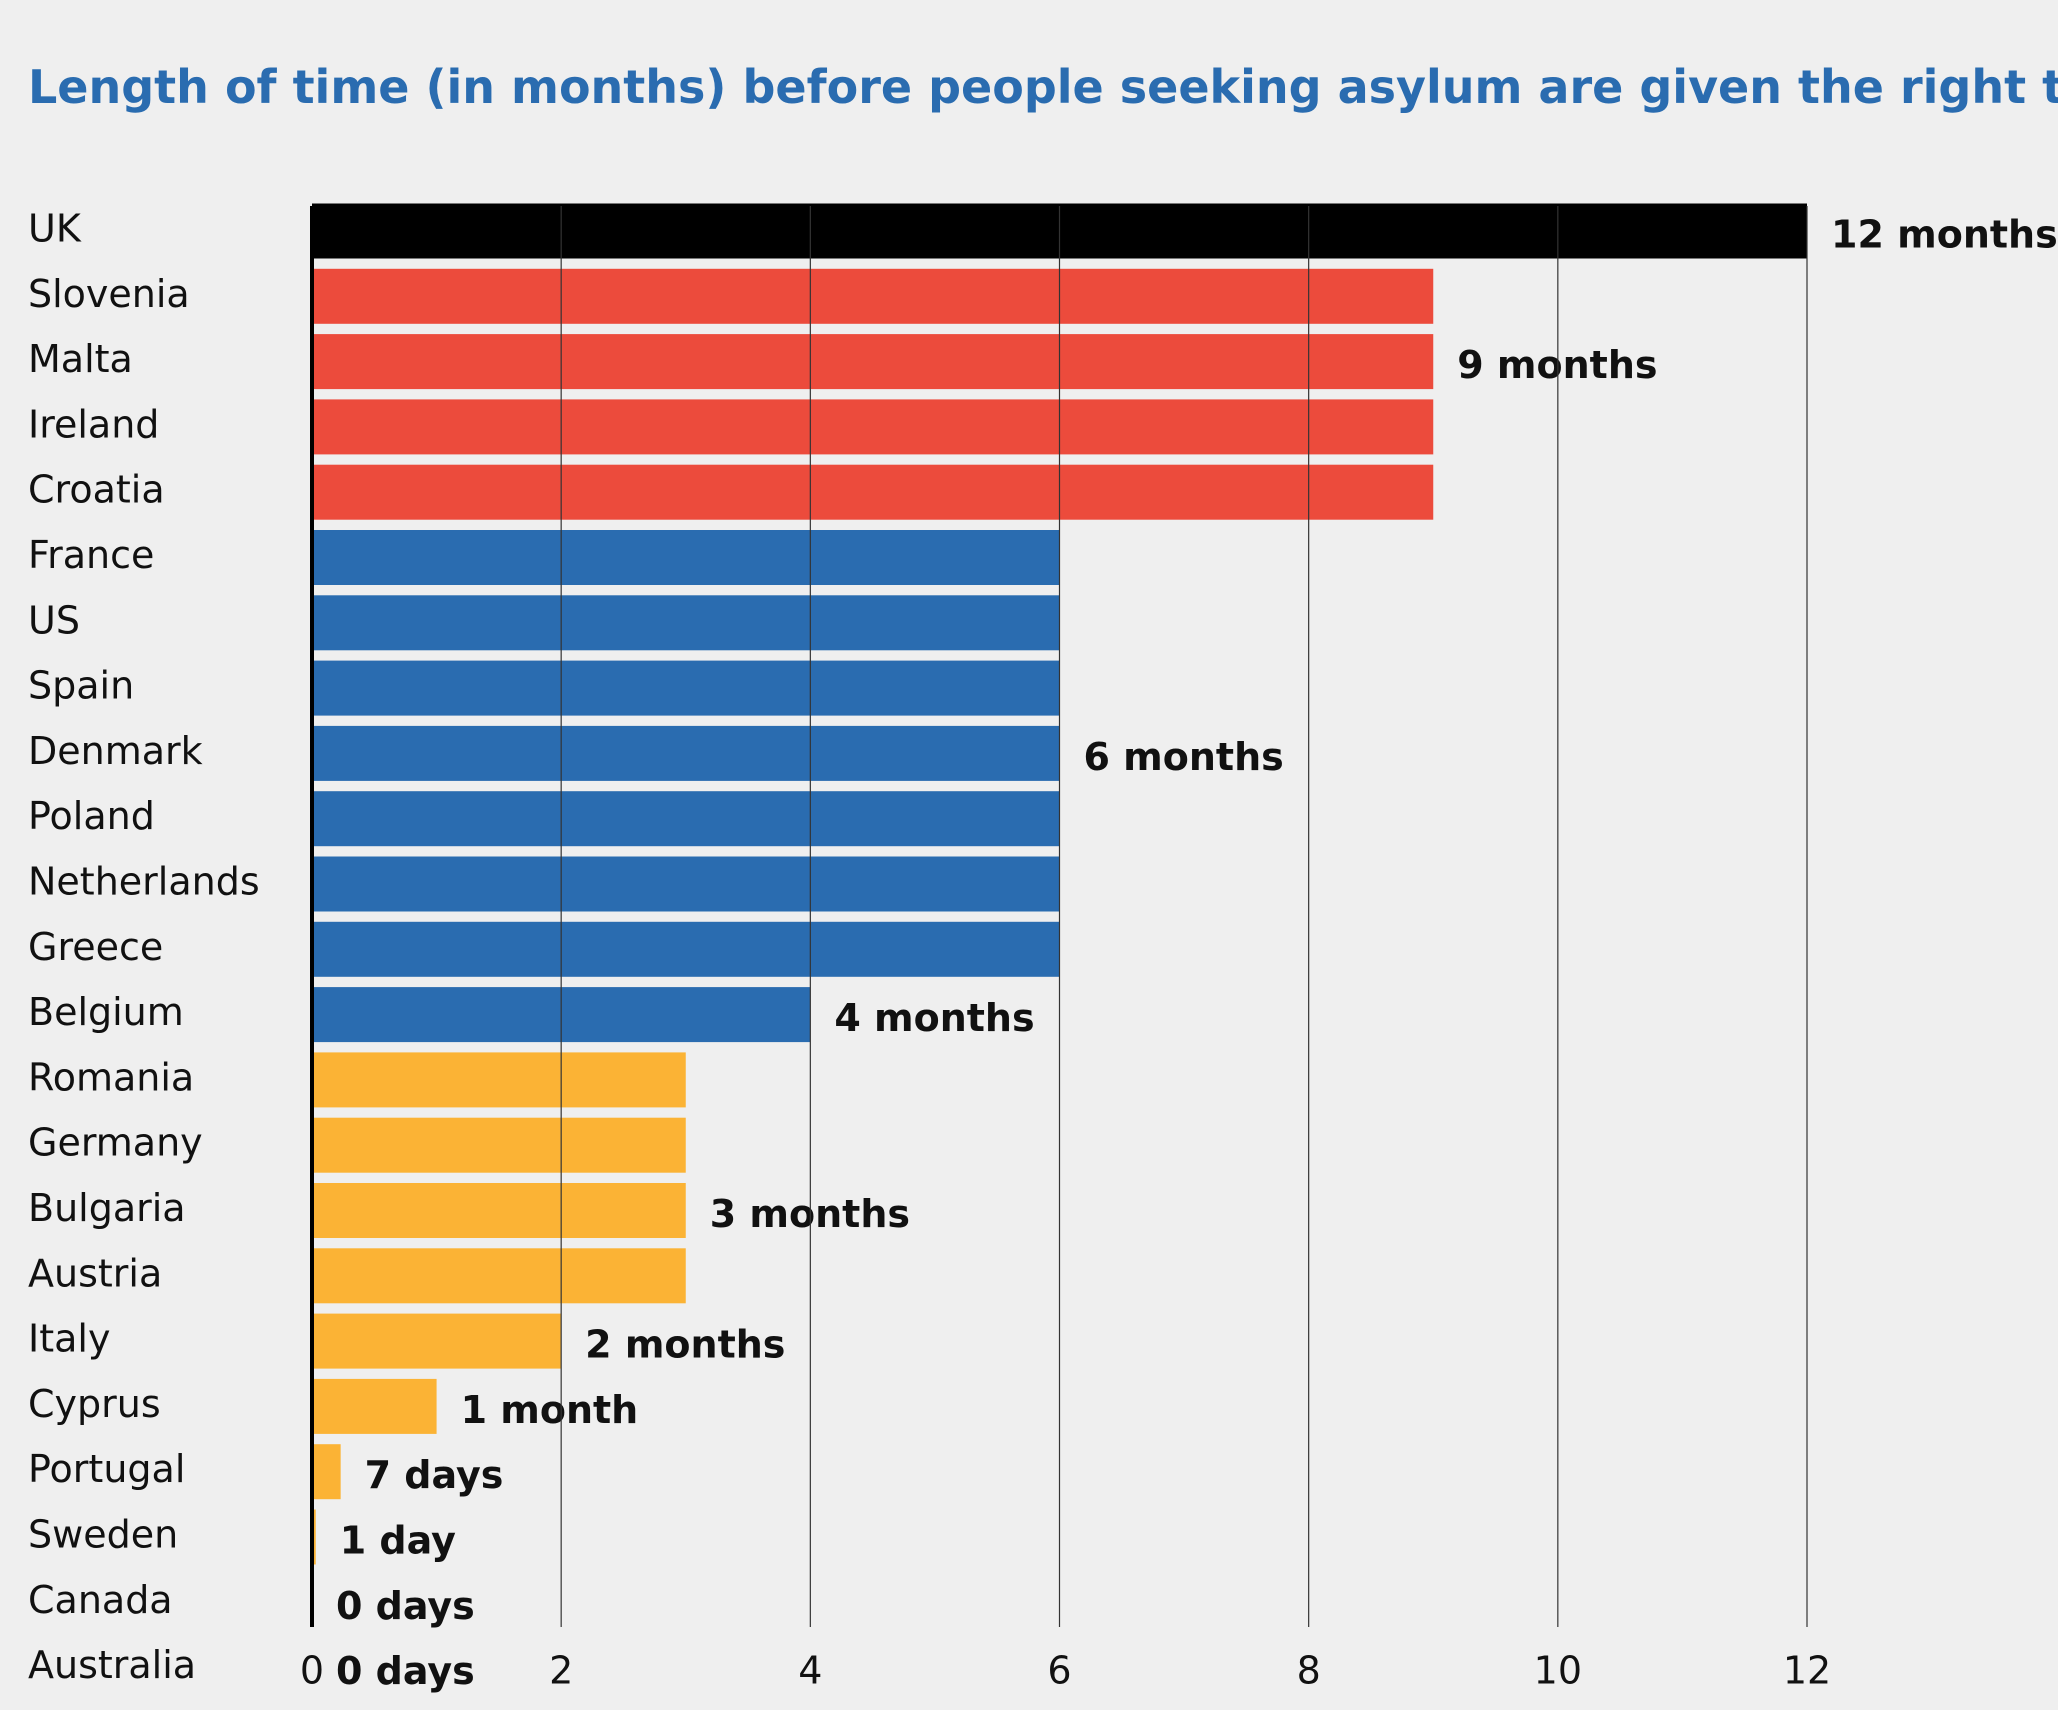 This screenshot has width=2058, height=1710. Describe the element at coordinates (312, 1671) in the screenshot. I see `x-tick-label: 0` at that location.